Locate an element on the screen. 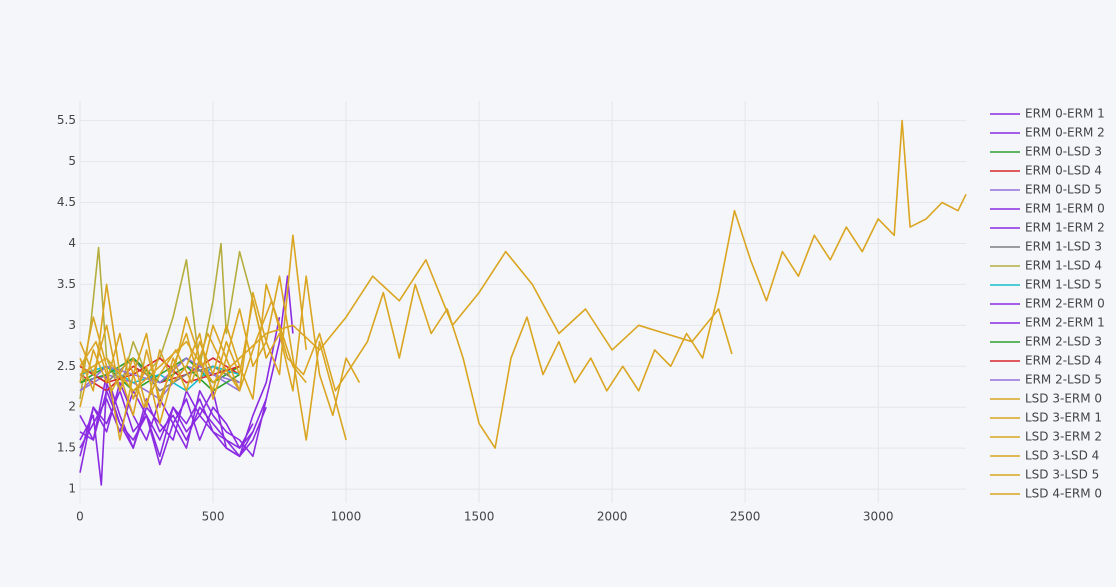 The image size is (1116, 587). y-tick-label: 5.5 is located at coordinates (66, 120).